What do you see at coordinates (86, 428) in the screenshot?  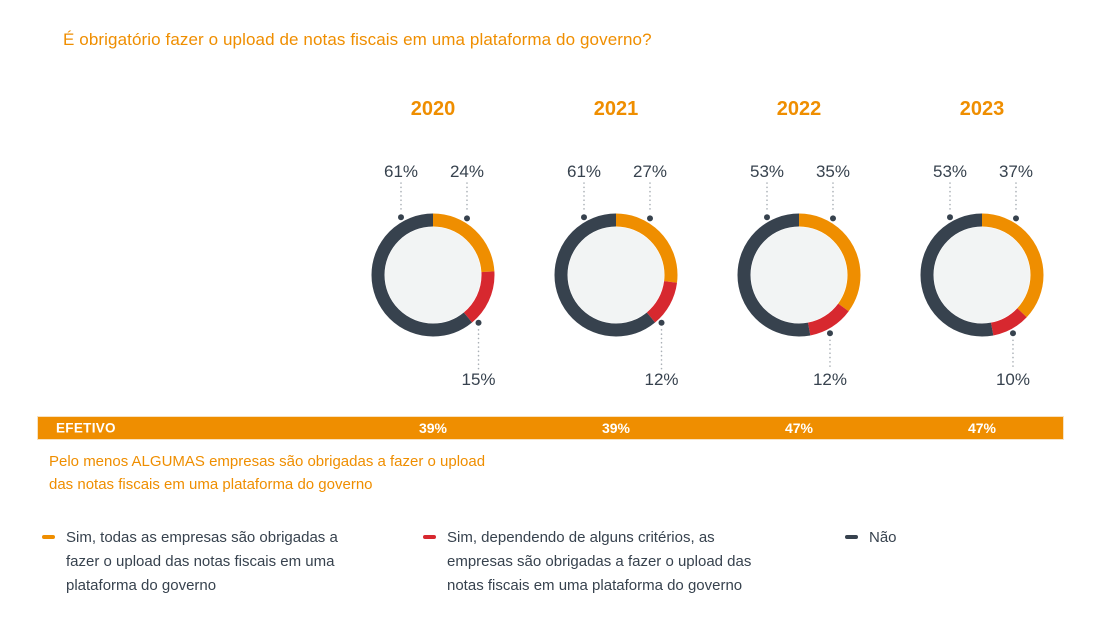 I see `efetivo-bar-label: EFETIVO` at bounding box center [86, 428].